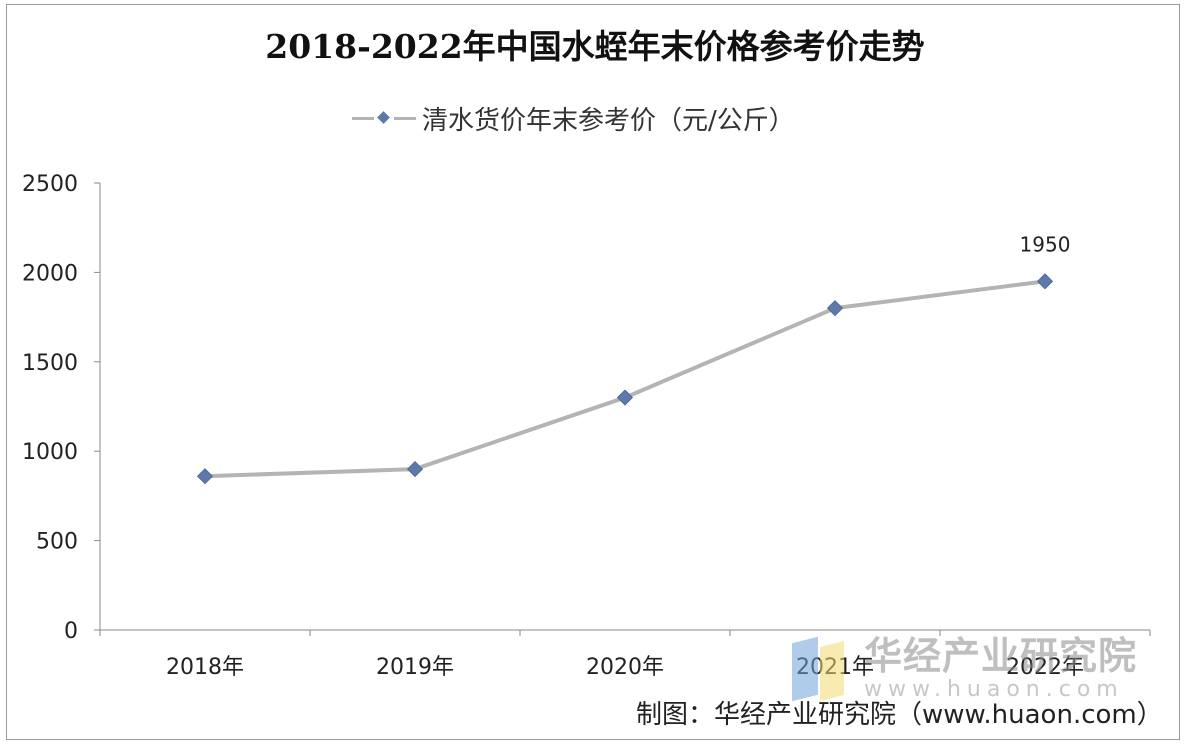  I want to click on y-tick-label: 2000, so click(50, 273).